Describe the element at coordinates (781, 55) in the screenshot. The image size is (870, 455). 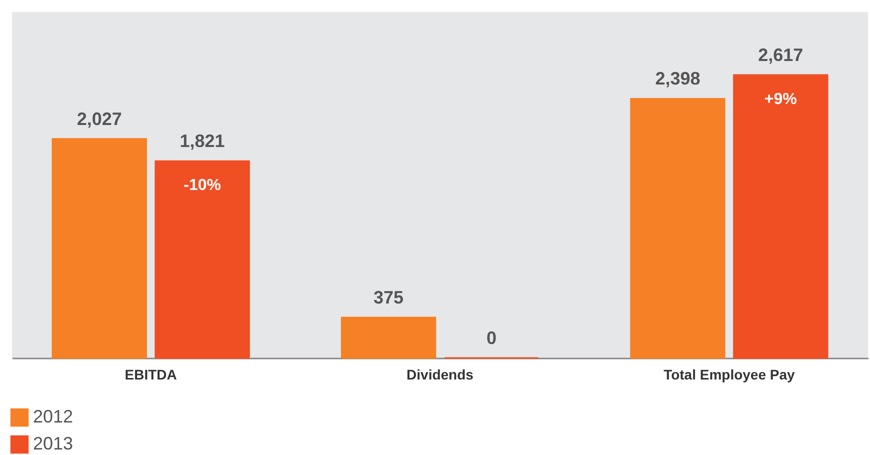
I see `data-label: 2,617` at that location.